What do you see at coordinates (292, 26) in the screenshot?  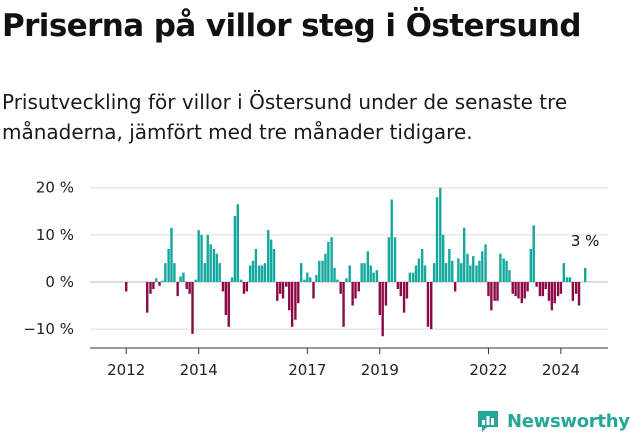 I see `chart-title: Priserna på villor steg i Östersund` at bounding box center [292, 26].